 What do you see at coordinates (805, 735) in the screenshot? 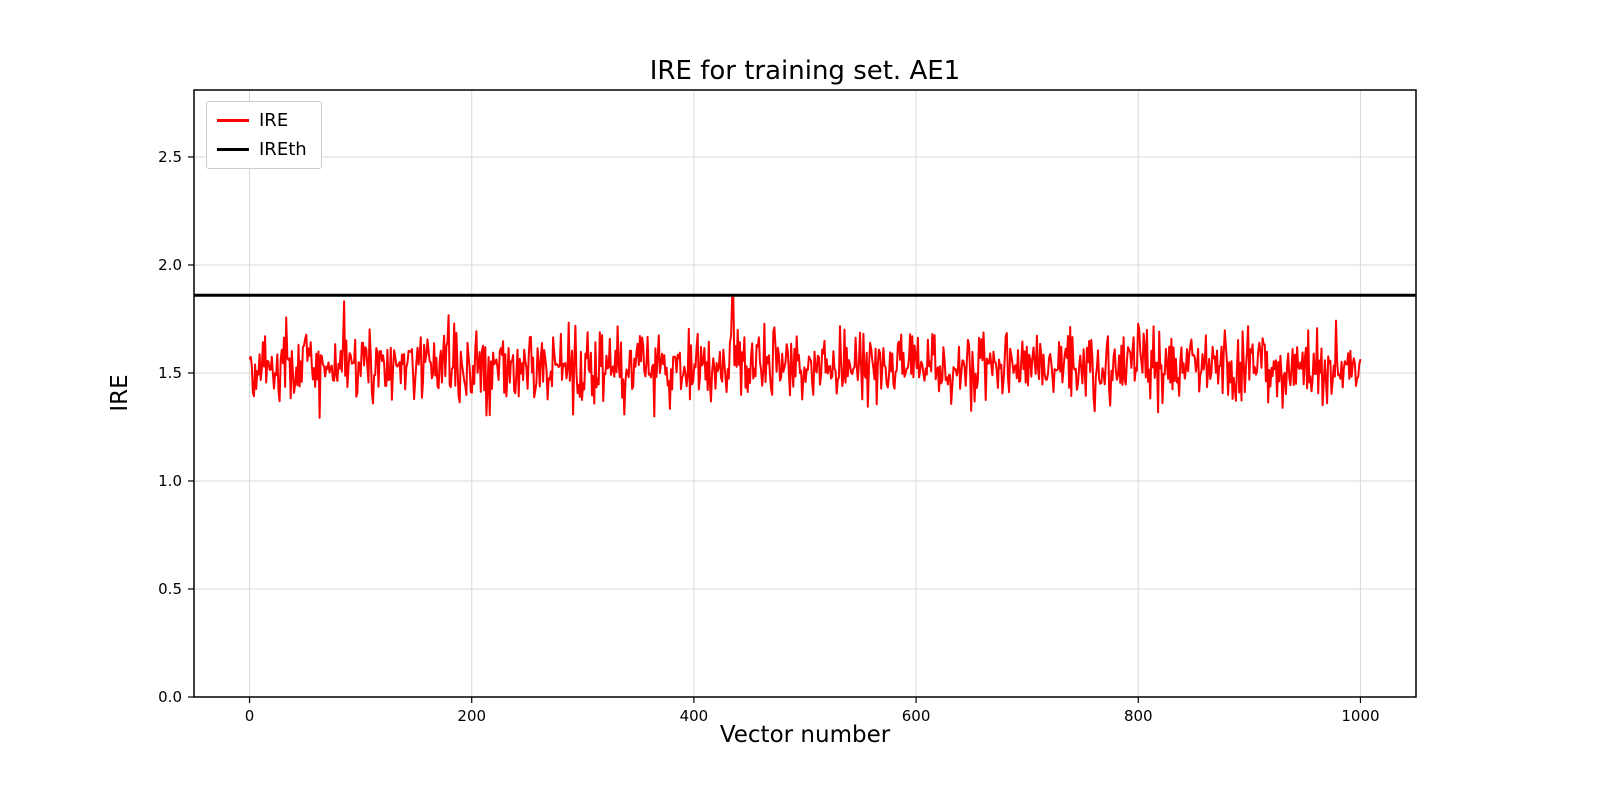
I see `x-axis-label: Vector number` at bounding box center [805, 735].